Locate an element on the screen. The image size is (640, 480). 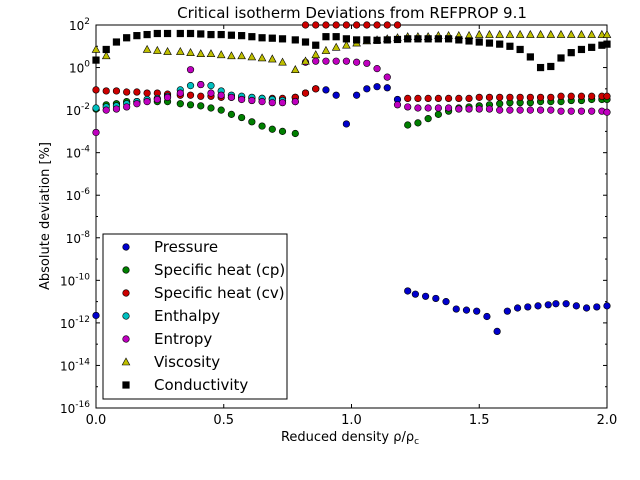
x-tick-label: 0.5 is located at coordinates (223, 420).